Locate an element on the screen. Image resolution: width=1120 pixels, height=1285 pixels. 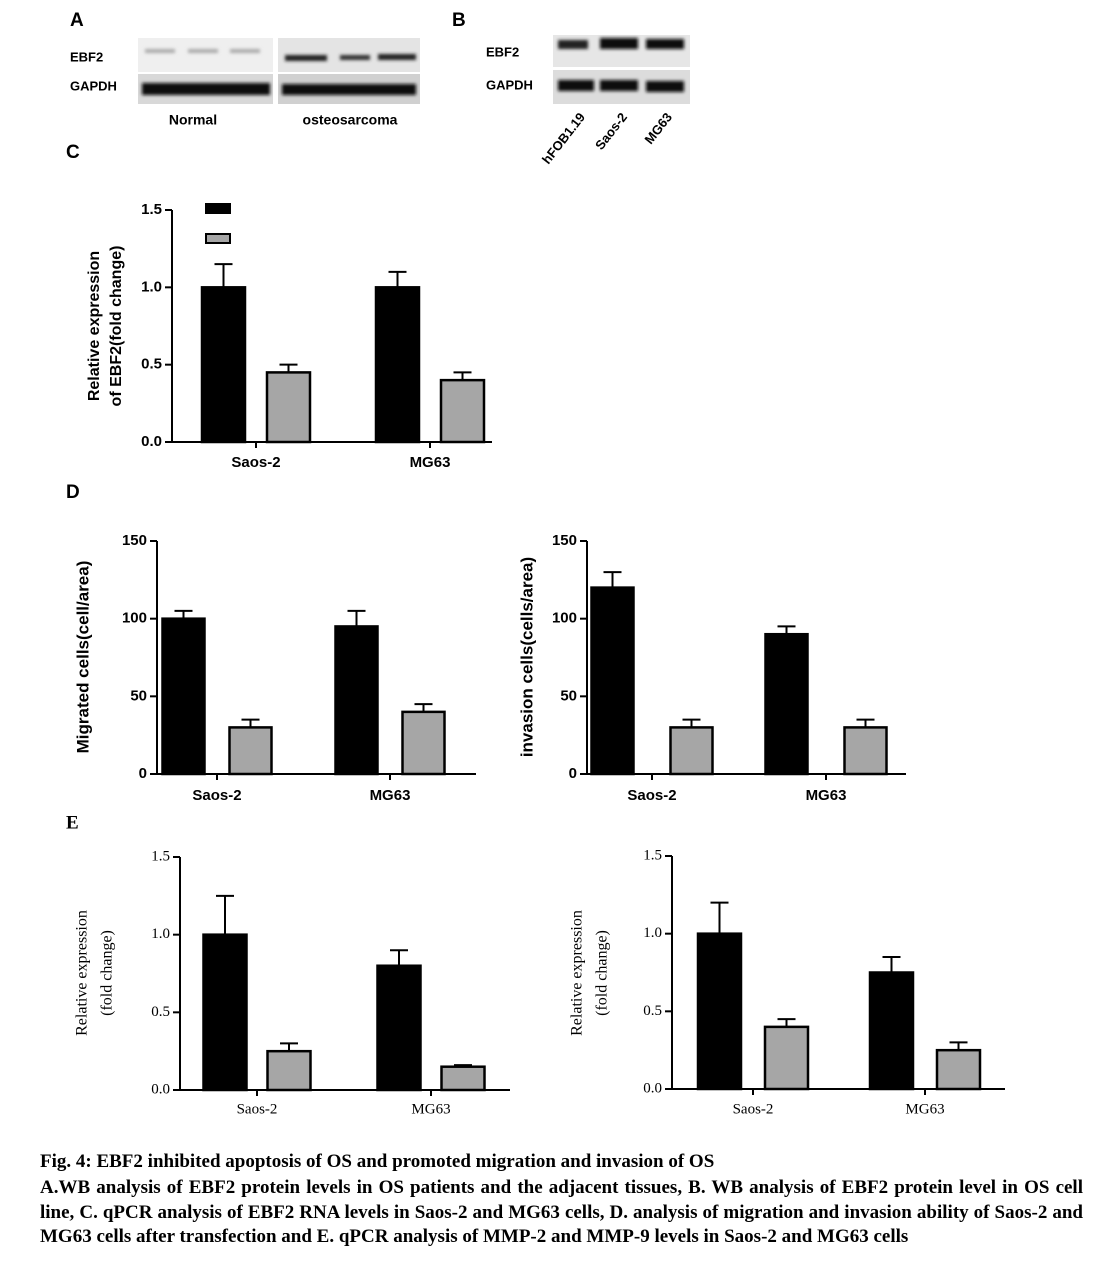
panel-label: C is located at coordinates (73, 152).